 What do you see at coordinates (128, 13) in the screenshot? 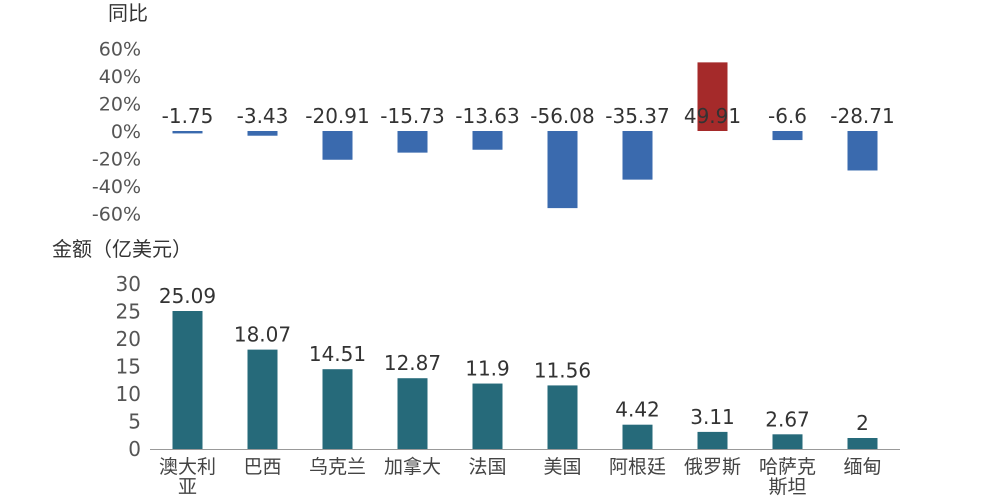
I see `top-y-axis-title: 同比` at bounding box center [128, 13].